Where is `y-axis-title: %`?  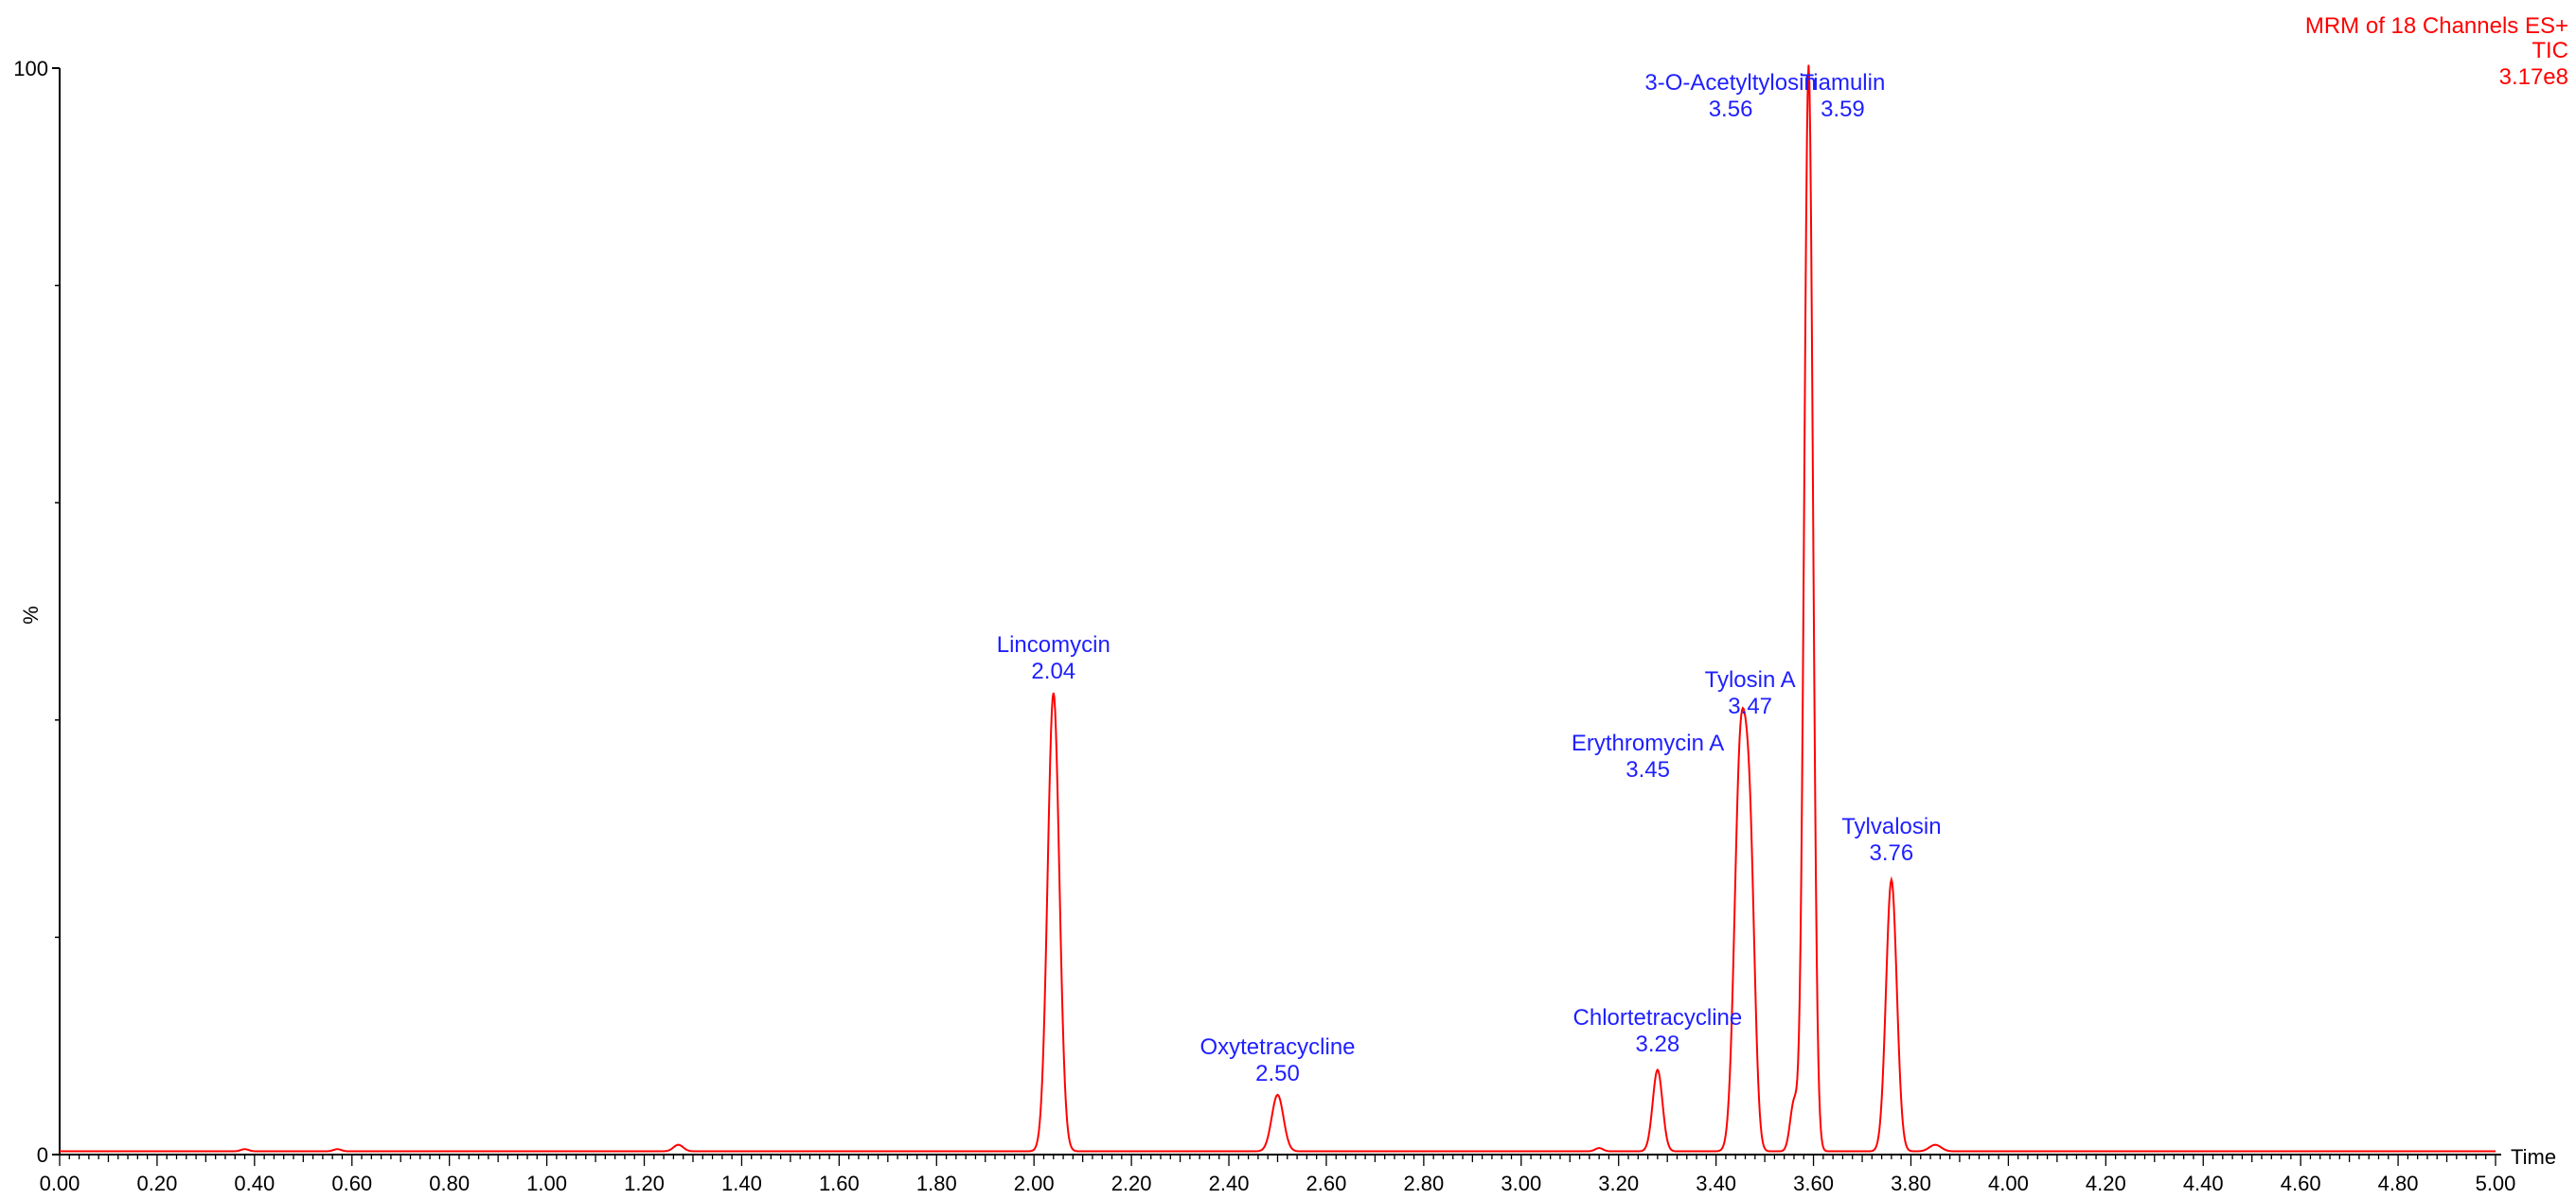
y-axis-title: % is located at coordinates (31, 615).